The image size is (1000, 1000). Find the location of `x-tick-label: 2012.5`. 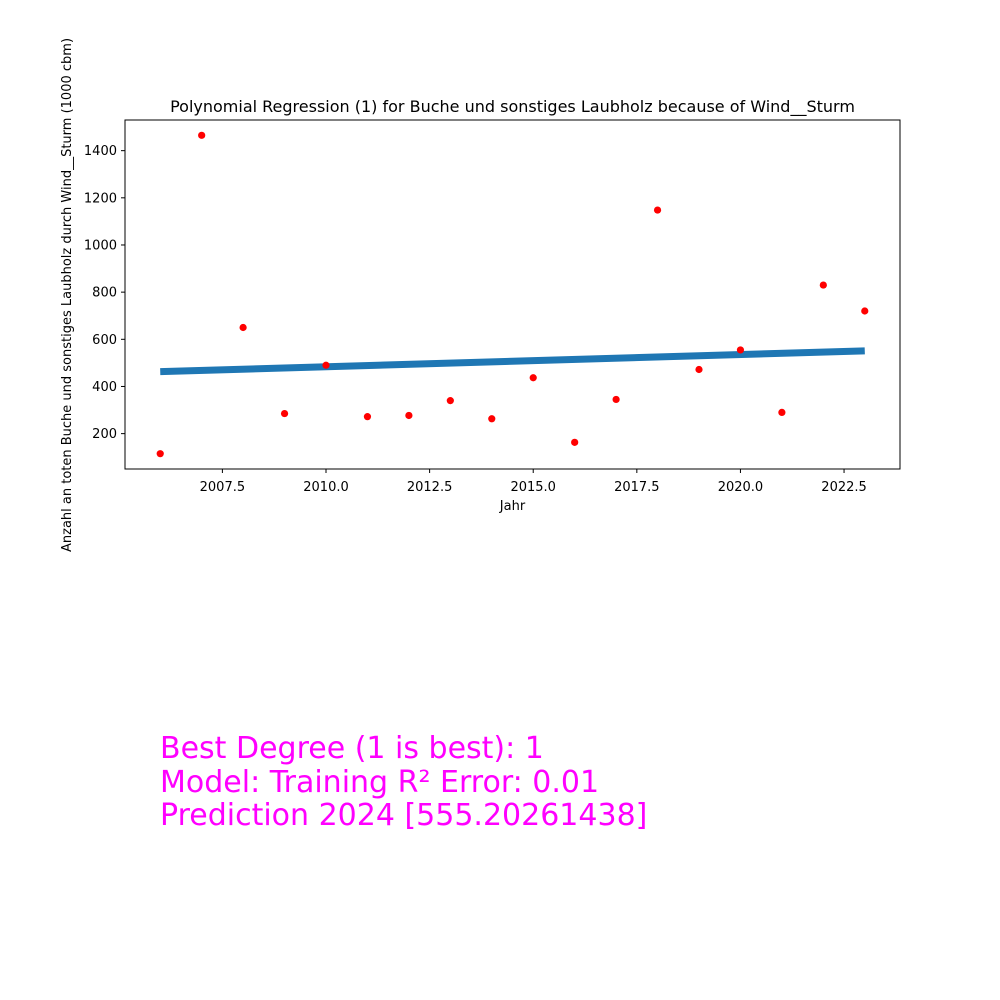

x-tick-label: 2012.5 is located at coordinates (430, 487).